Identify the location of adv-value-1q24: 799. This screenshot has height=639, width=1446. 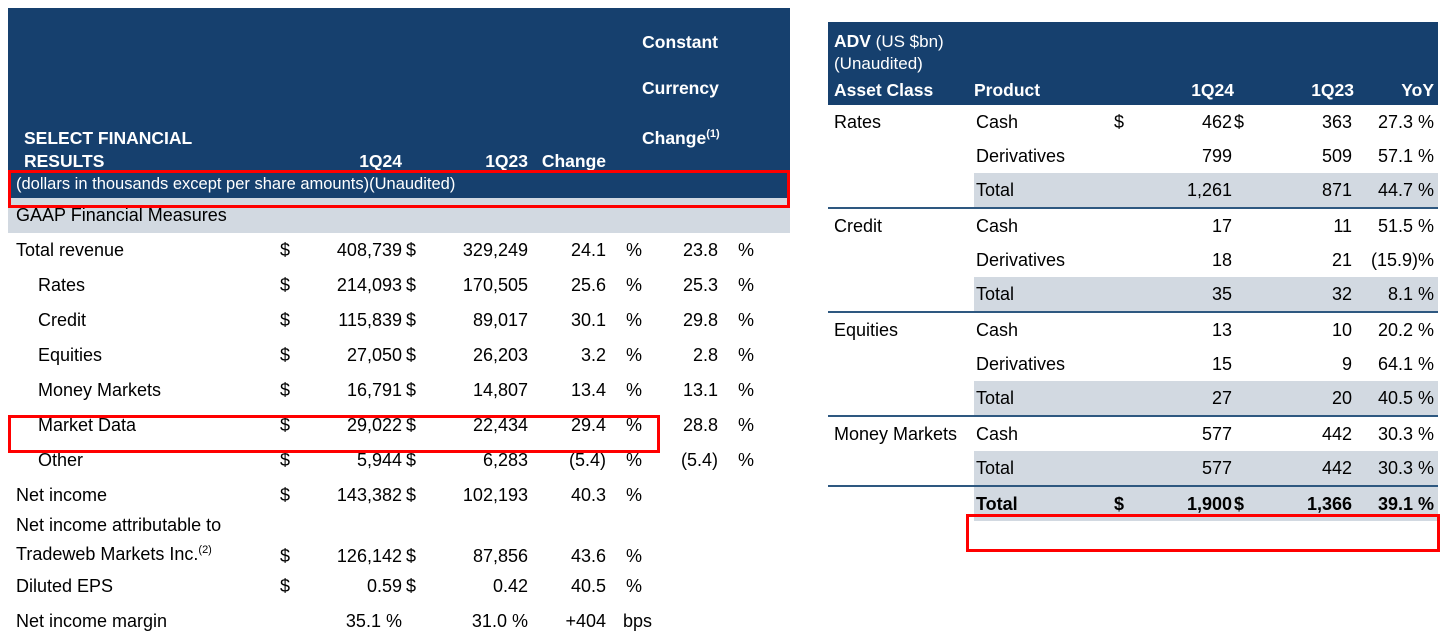
(1216, 155).